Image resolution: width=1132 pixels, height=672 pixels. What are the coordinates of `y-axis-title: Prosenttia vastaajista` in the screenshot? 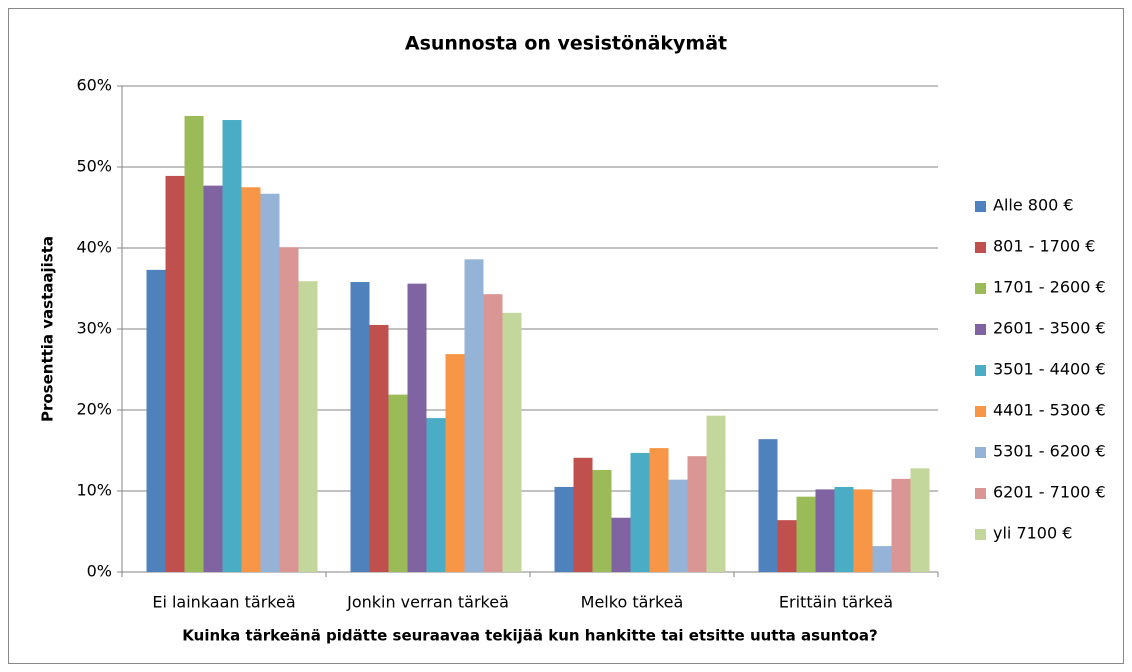 It's located at (48, 329).